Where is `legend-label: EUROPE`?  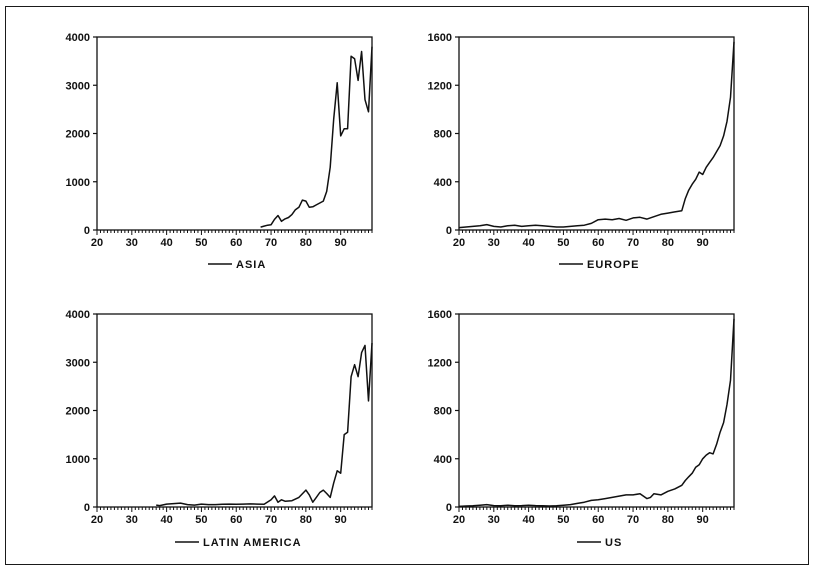 legend-label: EUROPE is located at coordinates (613, 265).